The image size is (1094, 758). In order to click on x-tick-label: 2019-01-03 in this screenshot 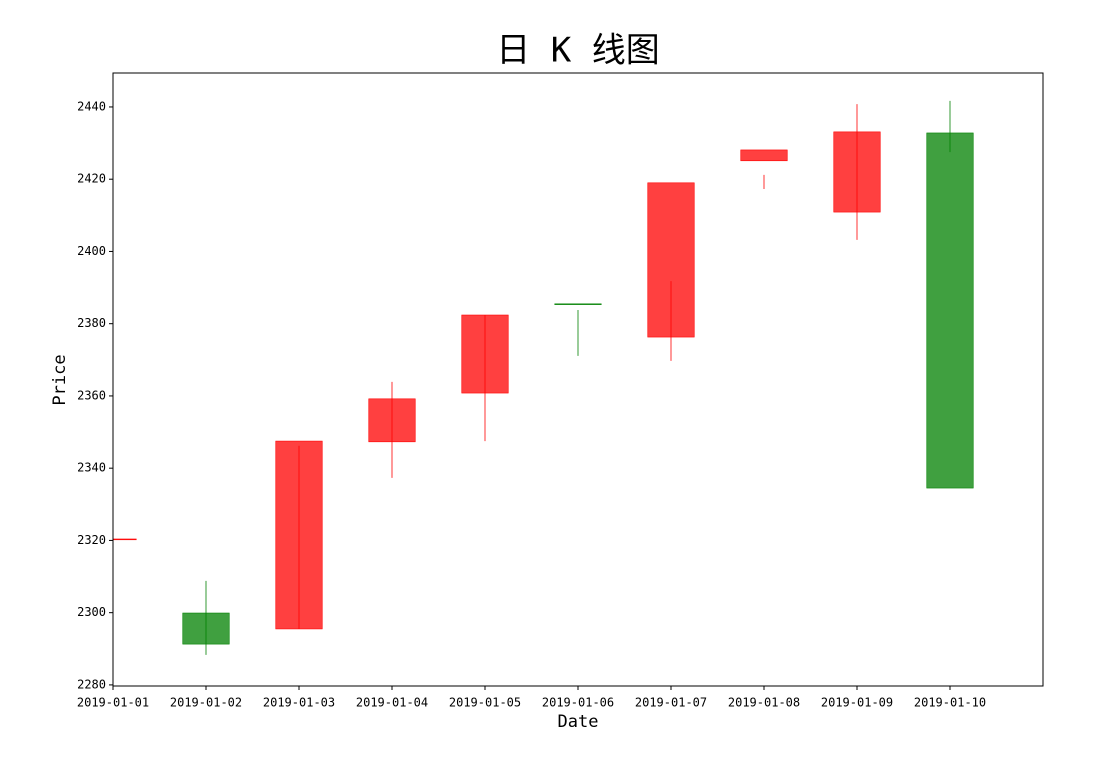, I will do `click(299, 703)`.